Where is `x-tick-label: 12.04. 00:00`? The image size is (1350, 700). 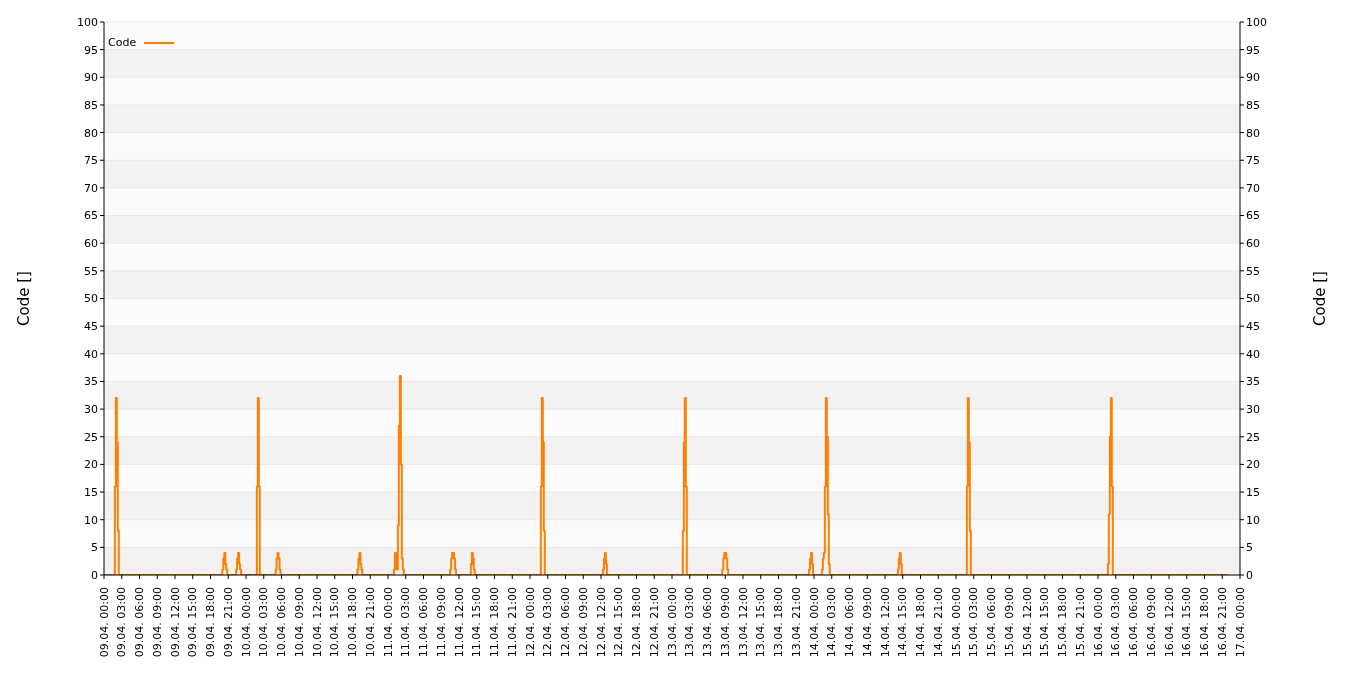
x-tick-label: 12.04. 00:00 is located at coordinates (530, 622).